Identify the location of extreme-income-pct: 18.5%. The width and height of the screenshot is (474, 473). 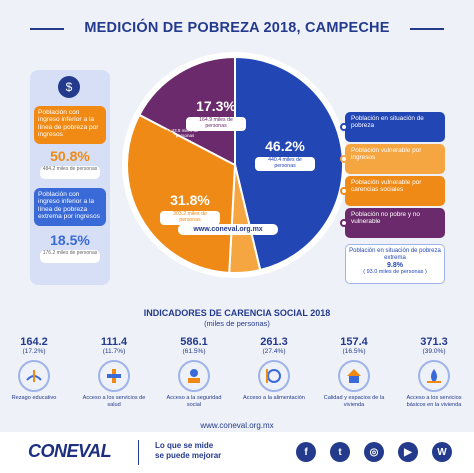
(70, 240).